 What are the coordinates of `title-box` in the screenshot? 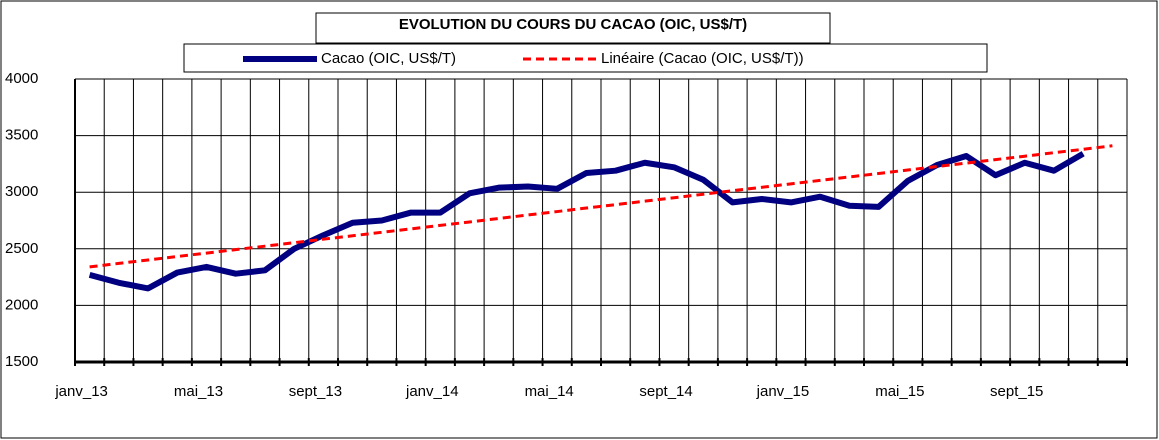 It's located at (573, 28).